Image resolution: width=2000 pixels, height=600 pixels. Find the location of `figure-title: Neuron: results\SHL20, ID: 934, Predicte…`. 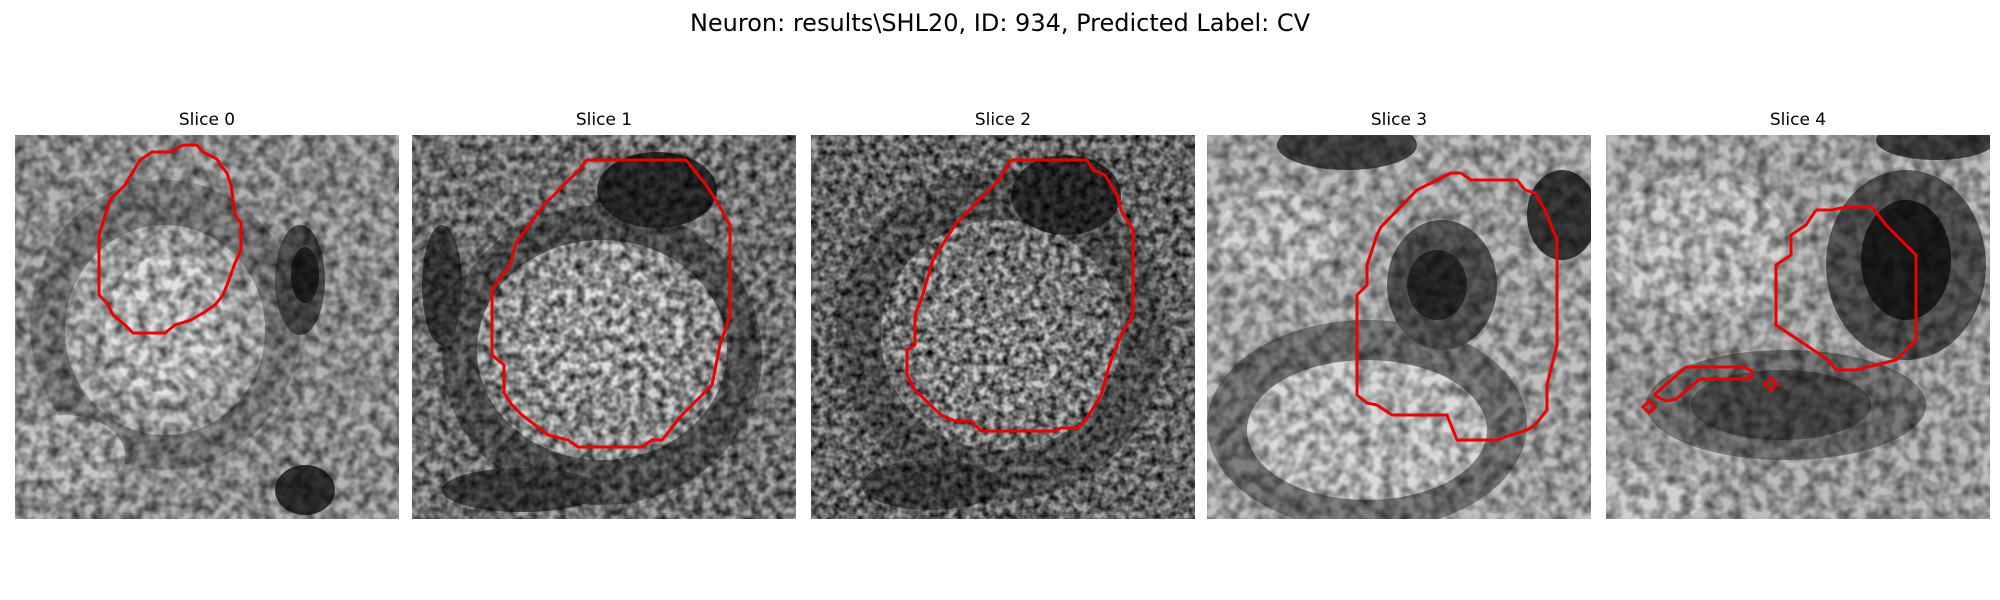

figure-title: Neuron: results\SHL20, ID: 934, Predicte… is located at coordinates (1000, 23).